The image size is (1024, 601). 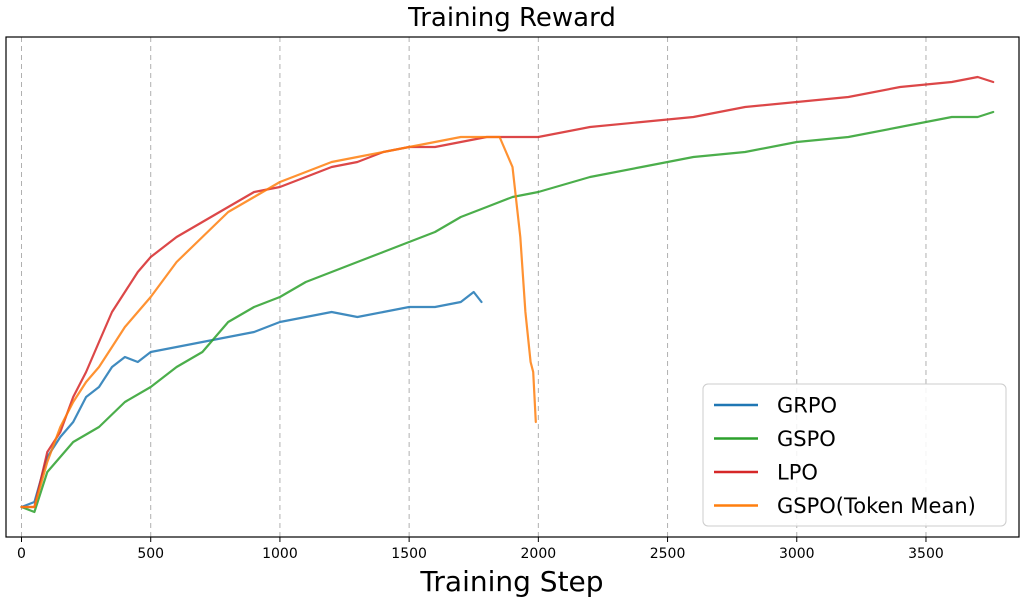 What do you see at coordinates (511, 581) in the screenshot?
I see `x-axis-label: Training Step` at bounding box center [511, 581].